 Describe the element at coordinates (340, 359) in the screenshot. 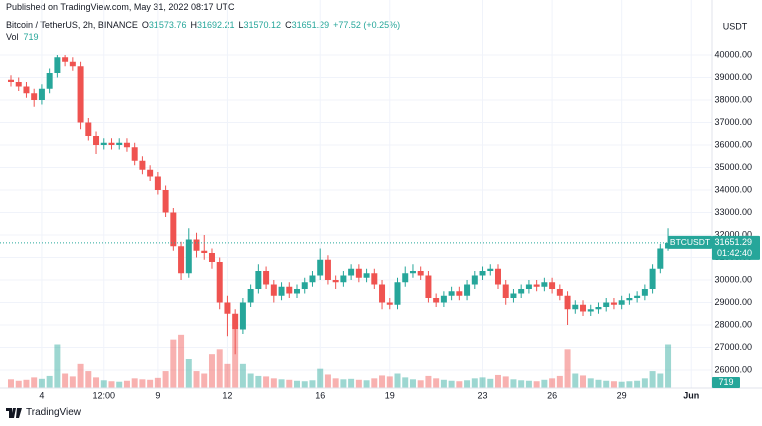

I see `volume-layer` at that location.